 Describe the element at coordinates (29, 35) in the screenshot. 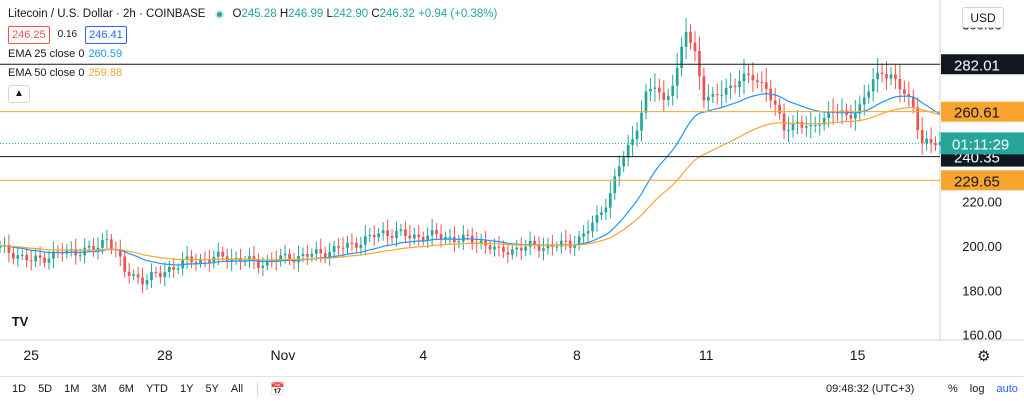

I see `bid-price-box: 246.25` at that location.